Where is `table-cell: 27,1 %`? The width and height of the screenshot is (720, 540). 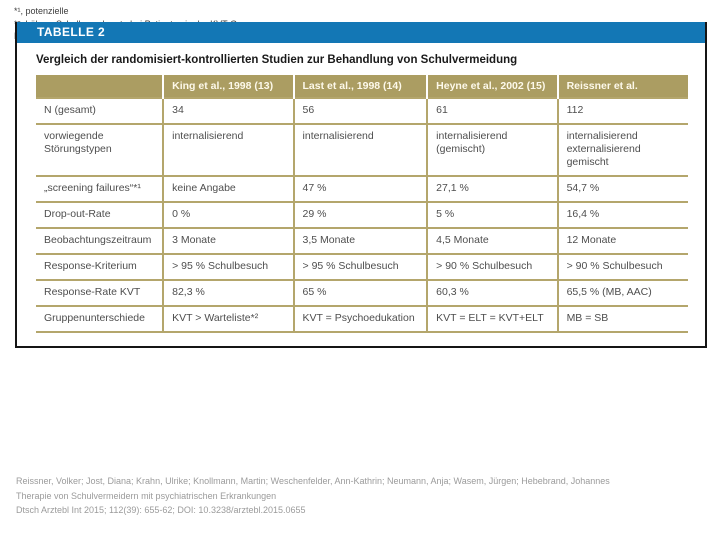 table-cell: 27,1 % is located at coordinates (492, 188).